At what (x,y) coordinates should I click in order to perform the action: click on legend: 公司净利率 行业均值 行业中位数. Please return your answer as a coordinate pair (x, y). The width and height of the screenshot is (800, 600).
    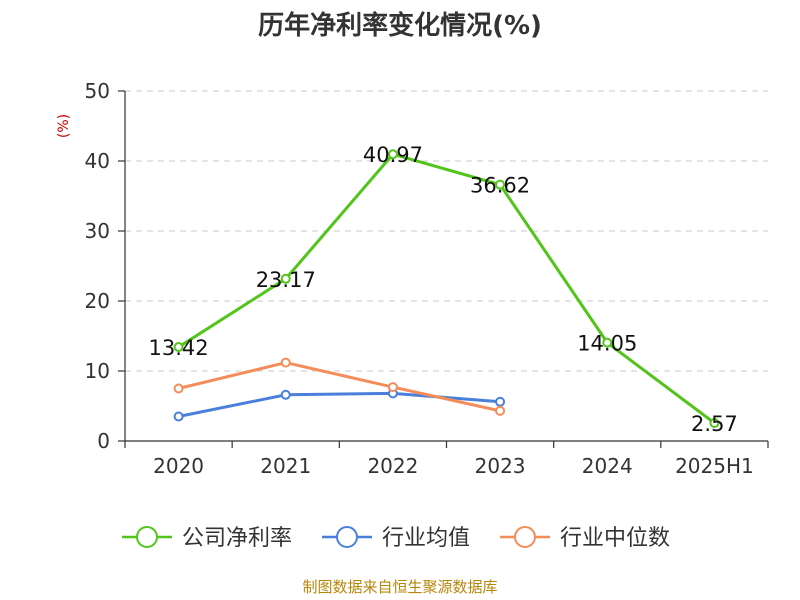
    Looking at the image, I should click on (396, 538).